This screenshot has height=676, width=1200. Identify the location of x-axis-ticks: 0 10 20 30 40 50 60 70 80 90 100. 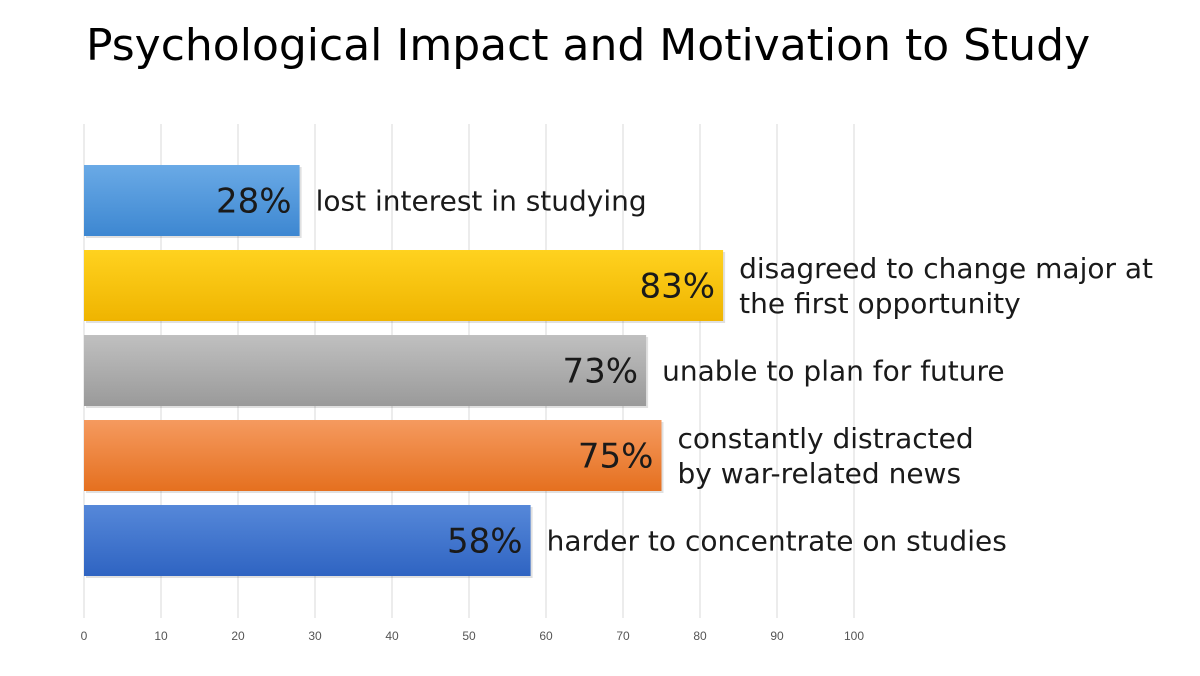
(473, 636).